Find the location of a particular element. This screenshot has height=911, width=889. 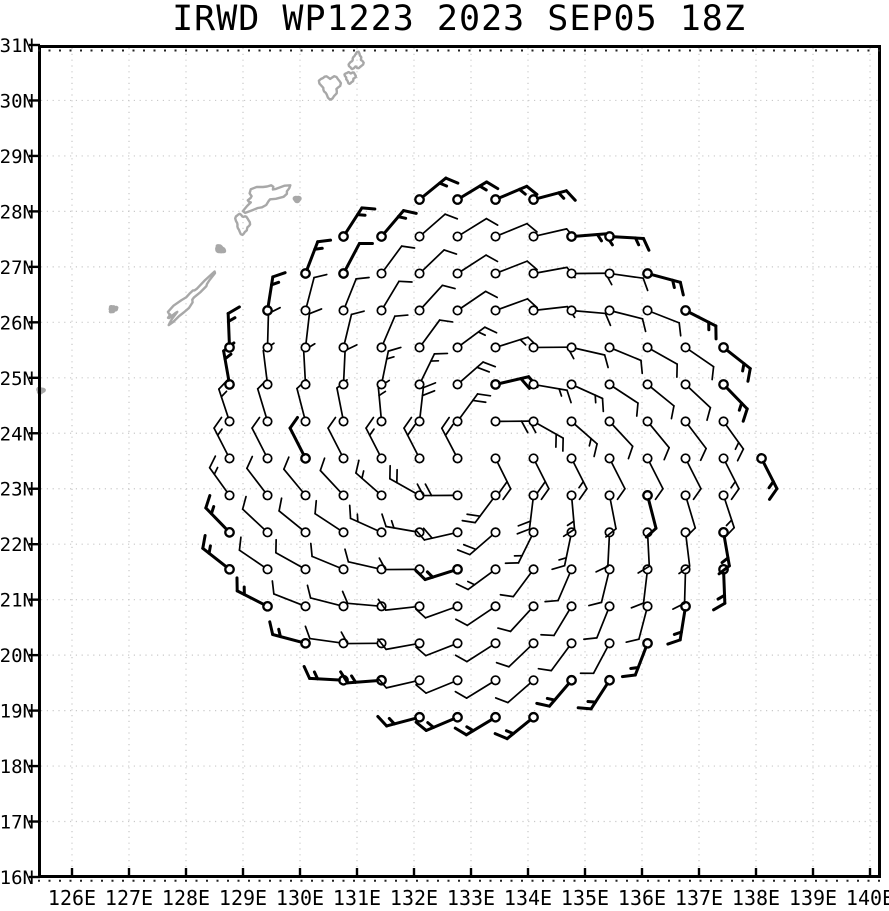

y-tick-label: 17N is located at coordinates (17, 823).